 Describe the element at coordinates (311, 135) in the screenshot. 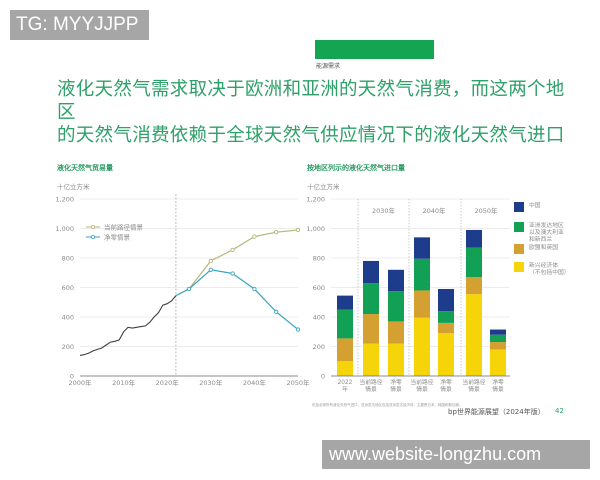

I see `headline-line-2: 的天然气消费依赖于全球天然气供应情况下的液化天然气进口` at that location.